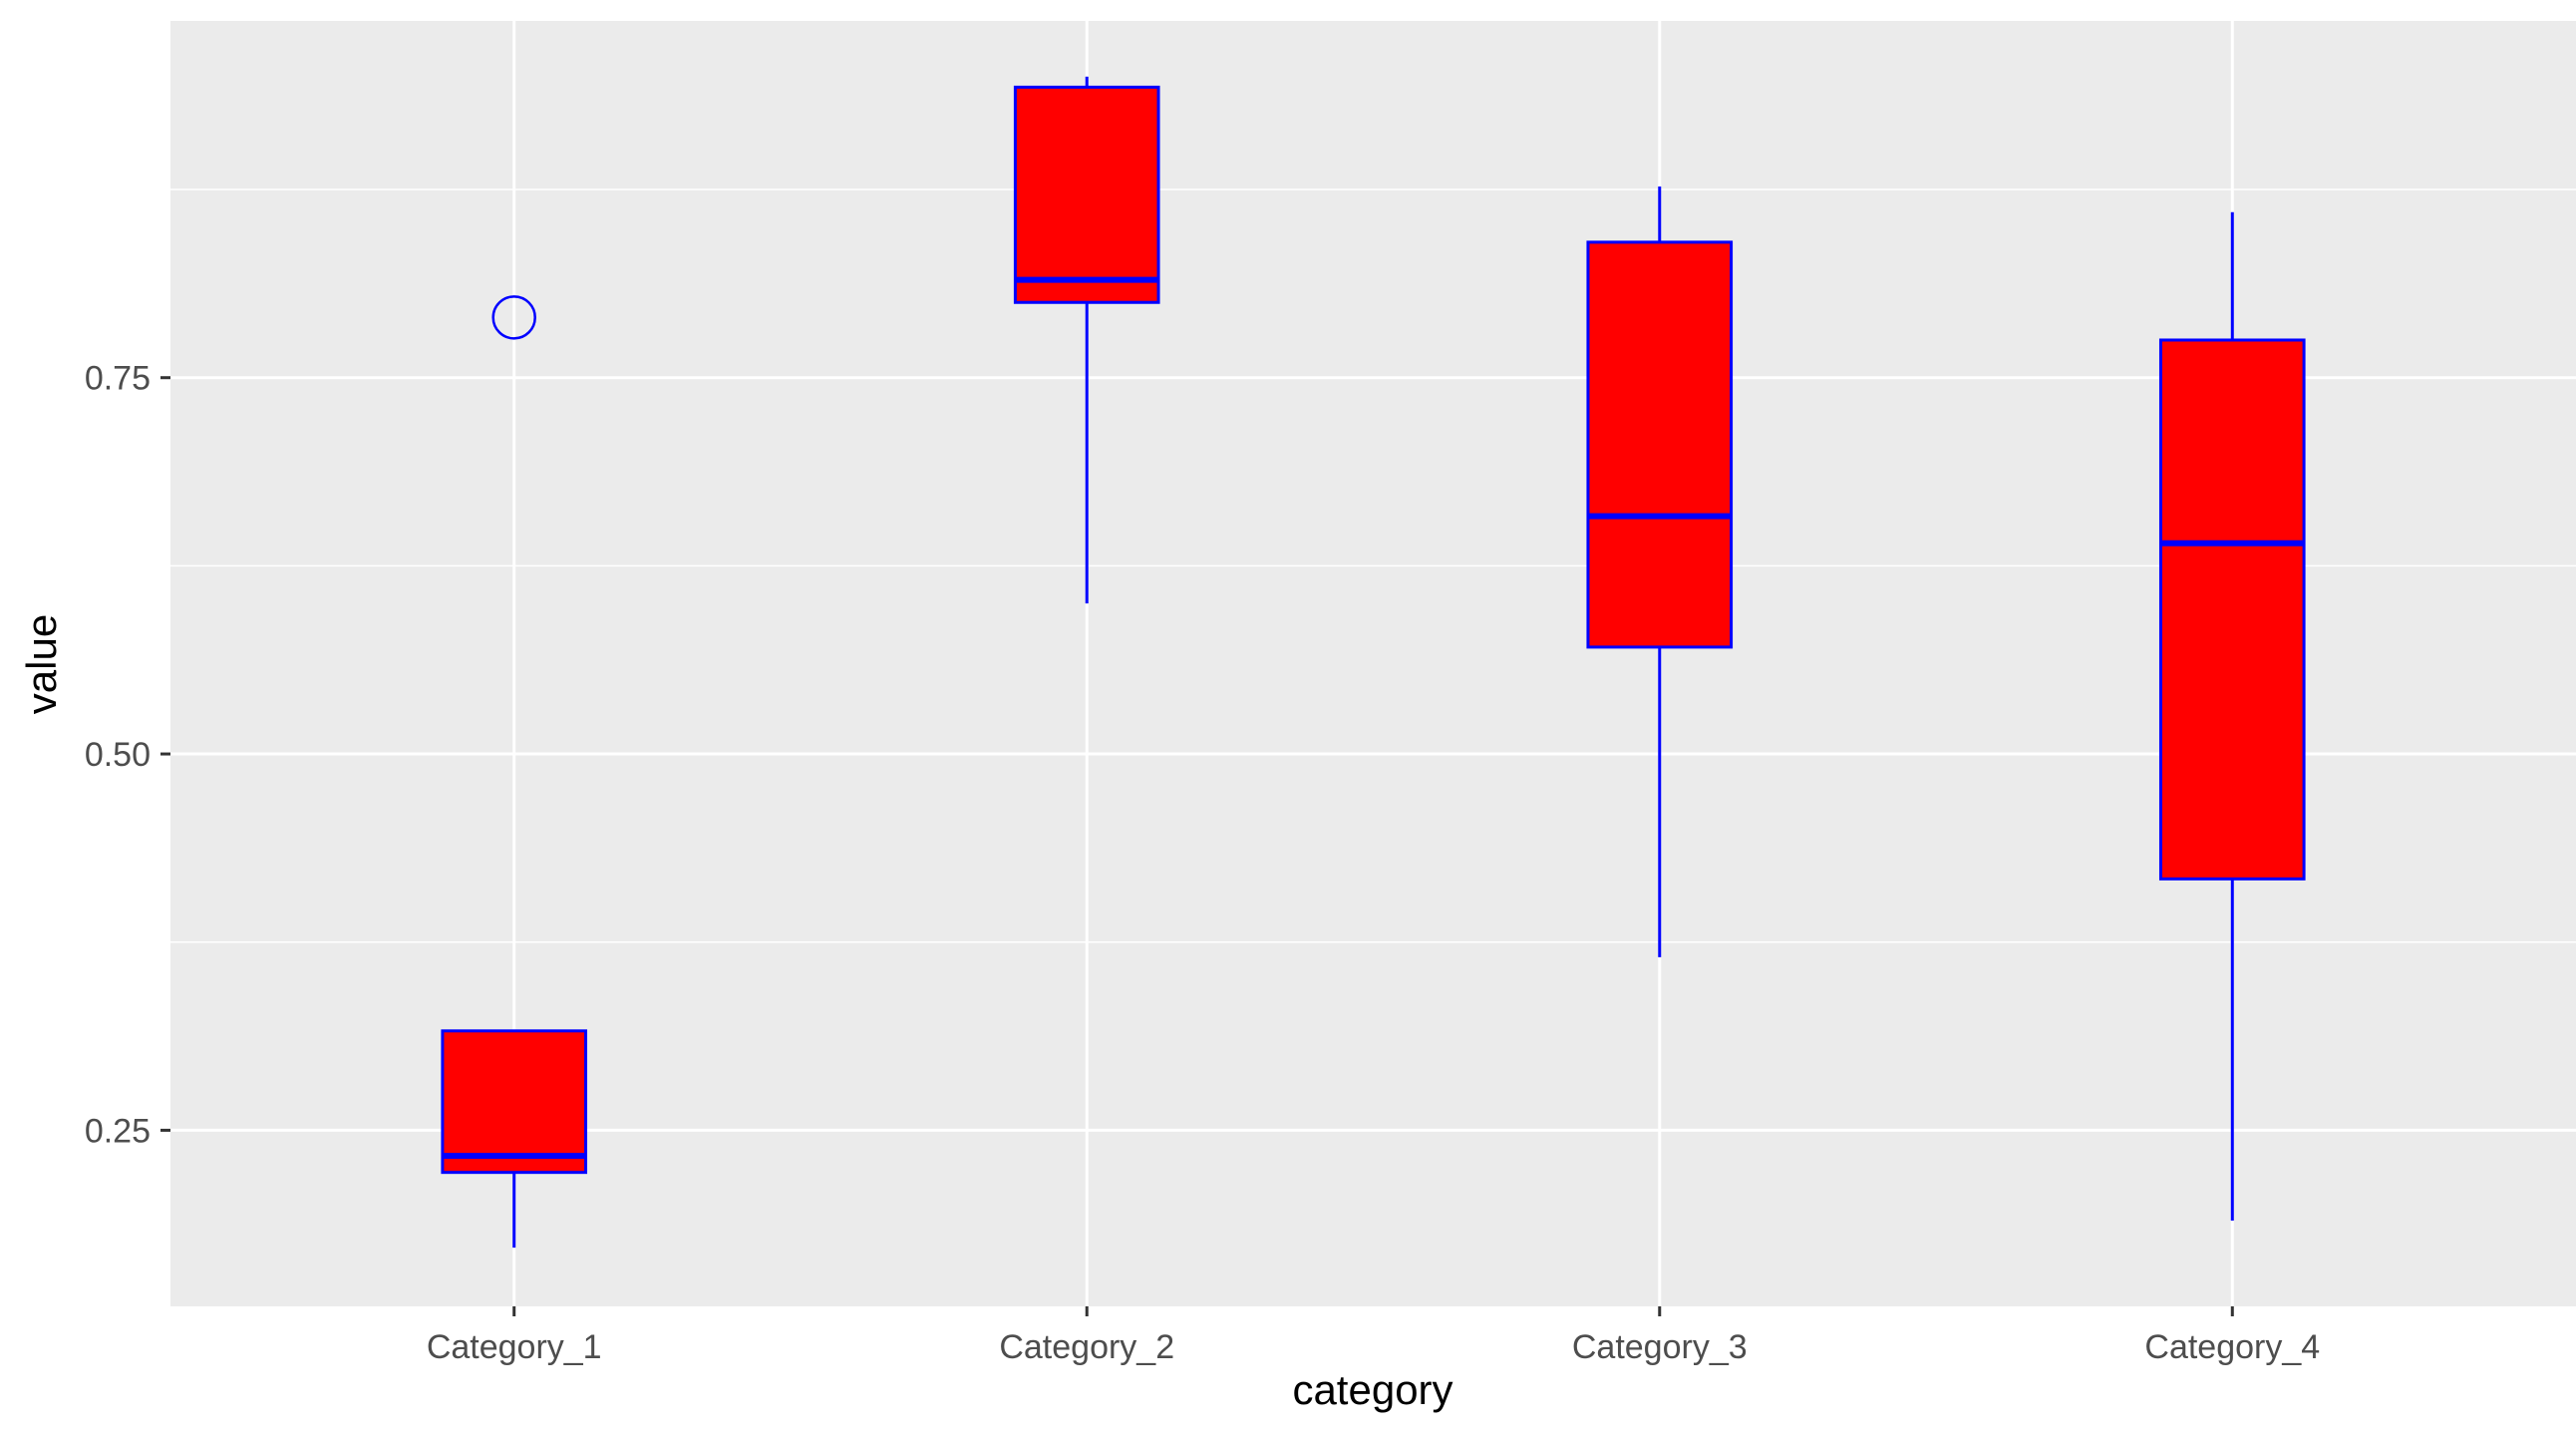 Image resolution: width=2576 pixels, height=1436 pixels. I want to click on outlier-point, so click(513, 317).